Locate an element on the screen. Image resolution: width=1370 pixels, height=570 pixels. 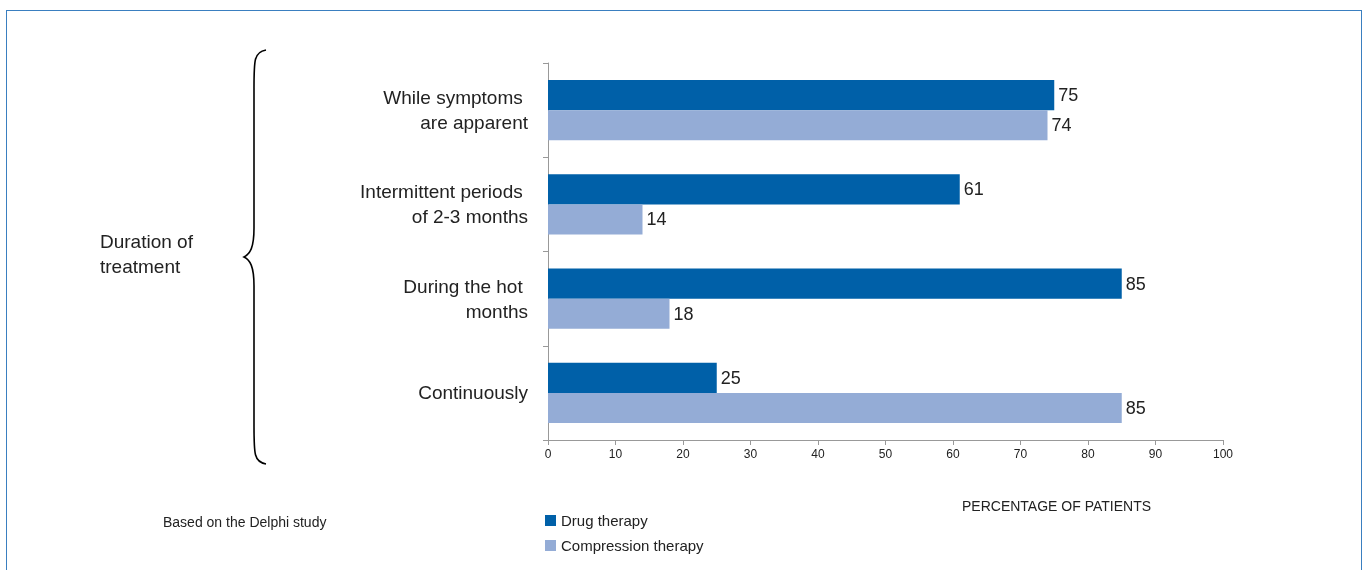
data-label: 14 is located at coordinates (656, 219).